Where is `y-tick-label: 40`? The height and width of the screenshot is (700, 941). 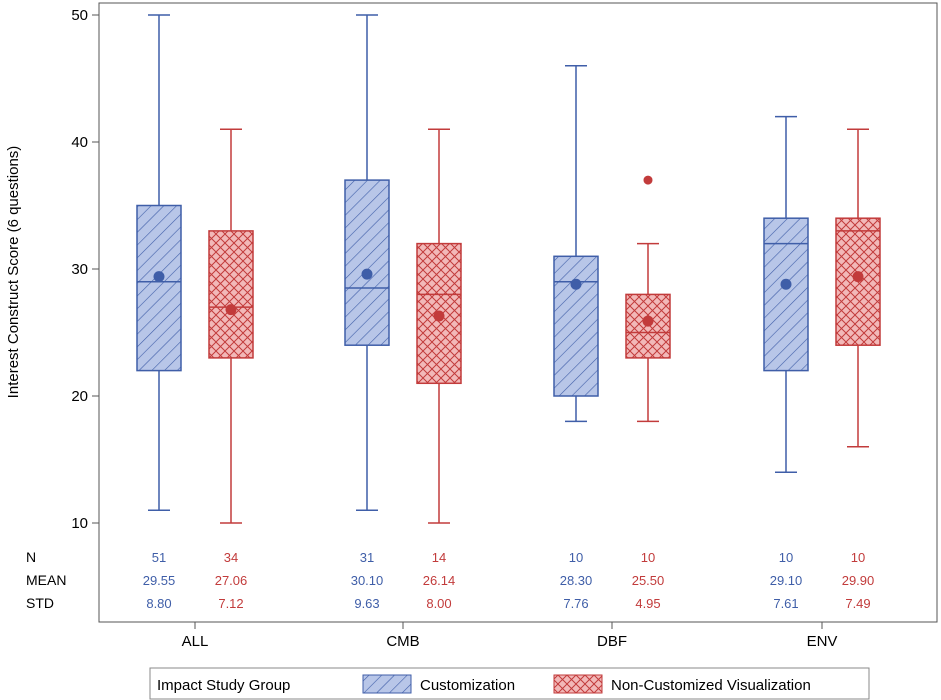
y-tick-label: 40 is located at coordinates (79, 142).